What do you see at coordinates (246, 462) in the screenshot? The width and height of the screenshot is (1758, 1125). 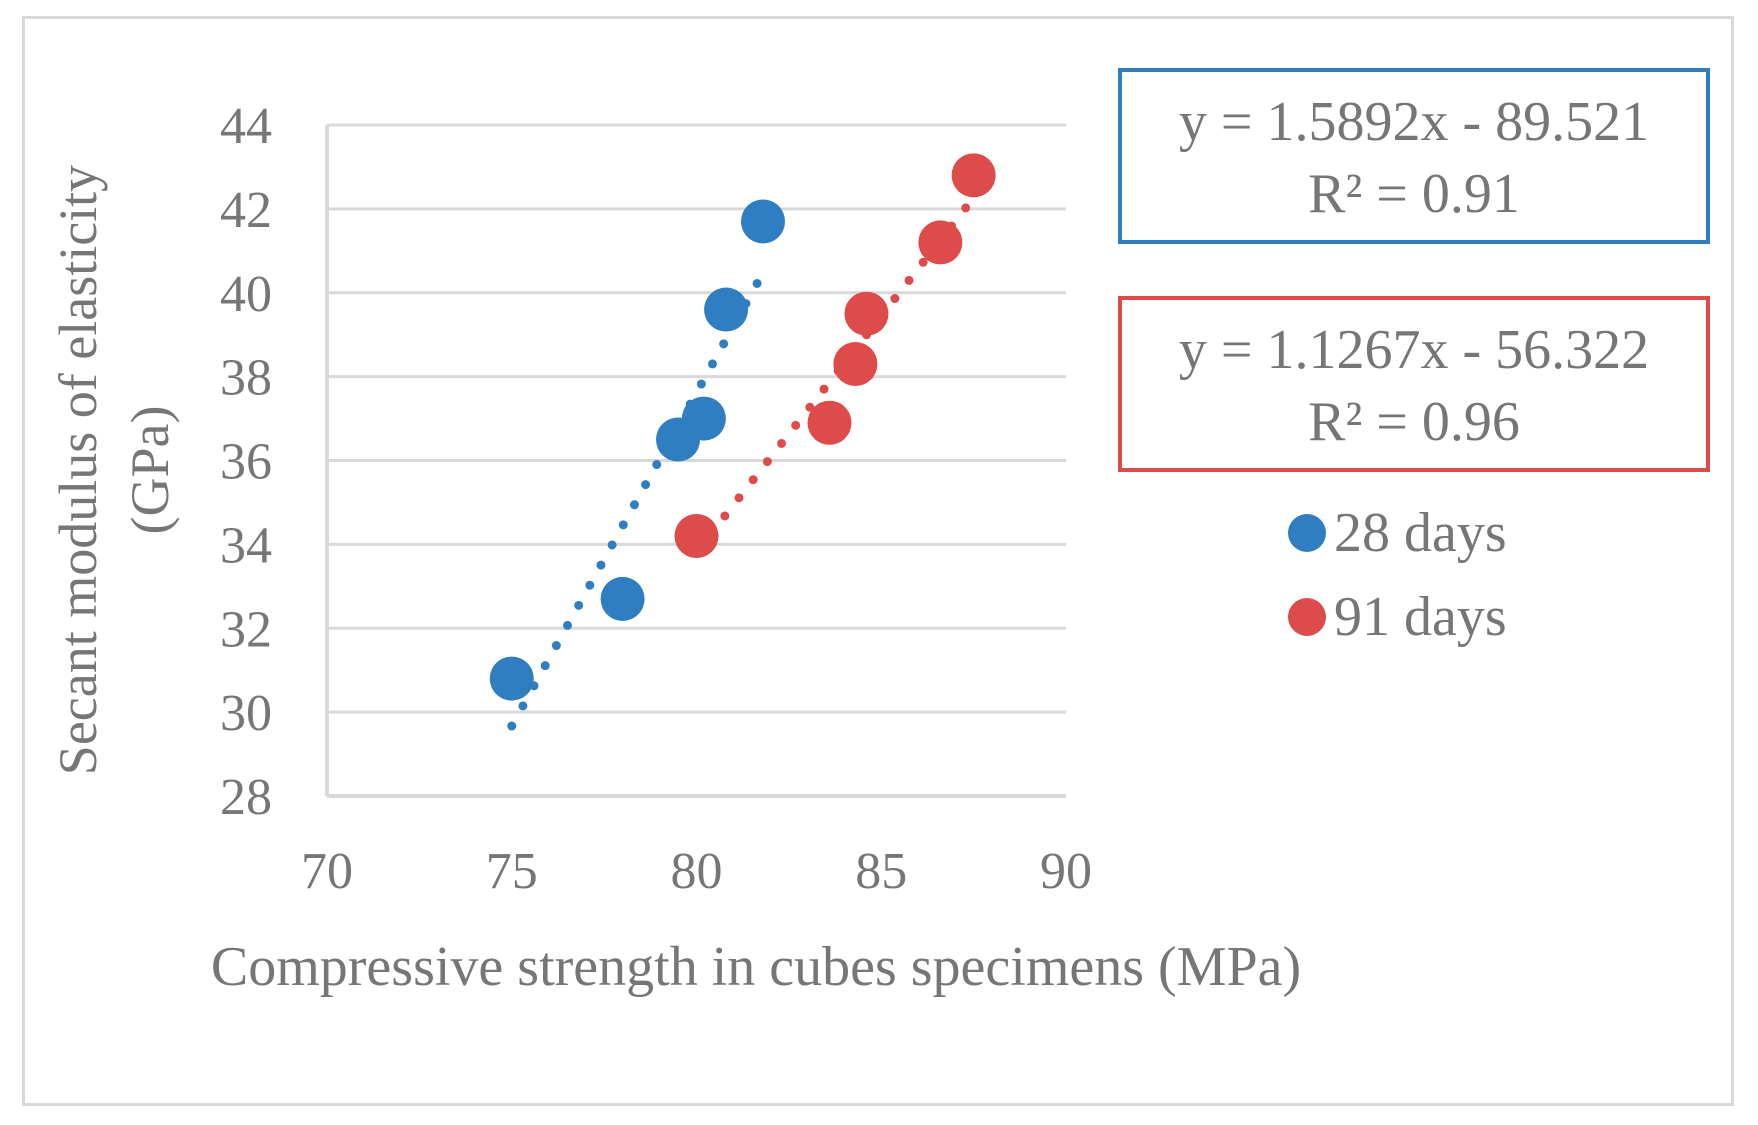 I see `y-tick-label-36: 36` at bounding box center [246, 462].